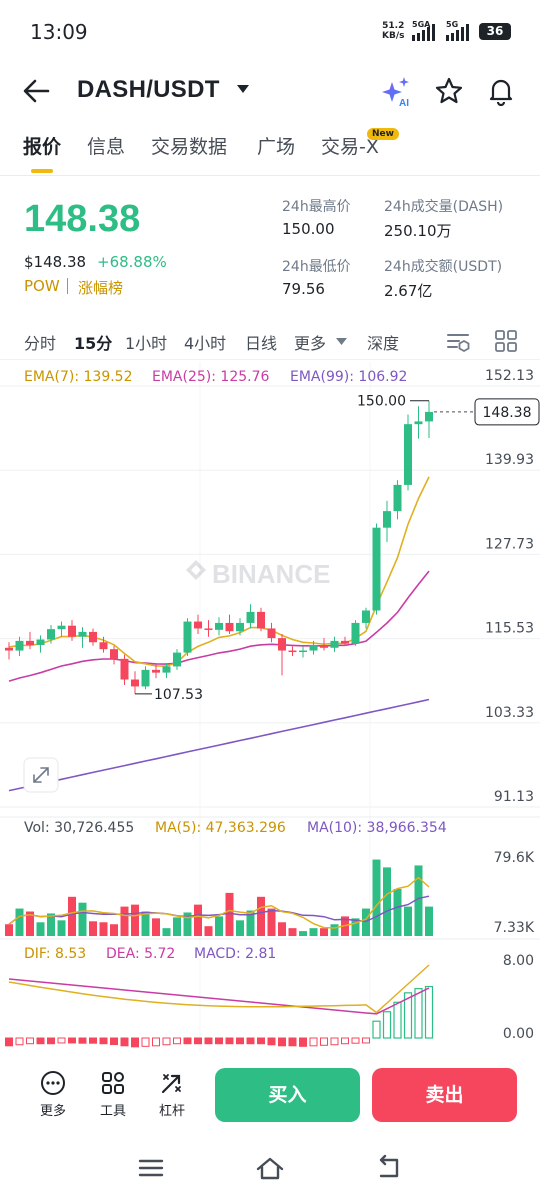  I want to click on last-price-label: 148.38, so click(507, 413).